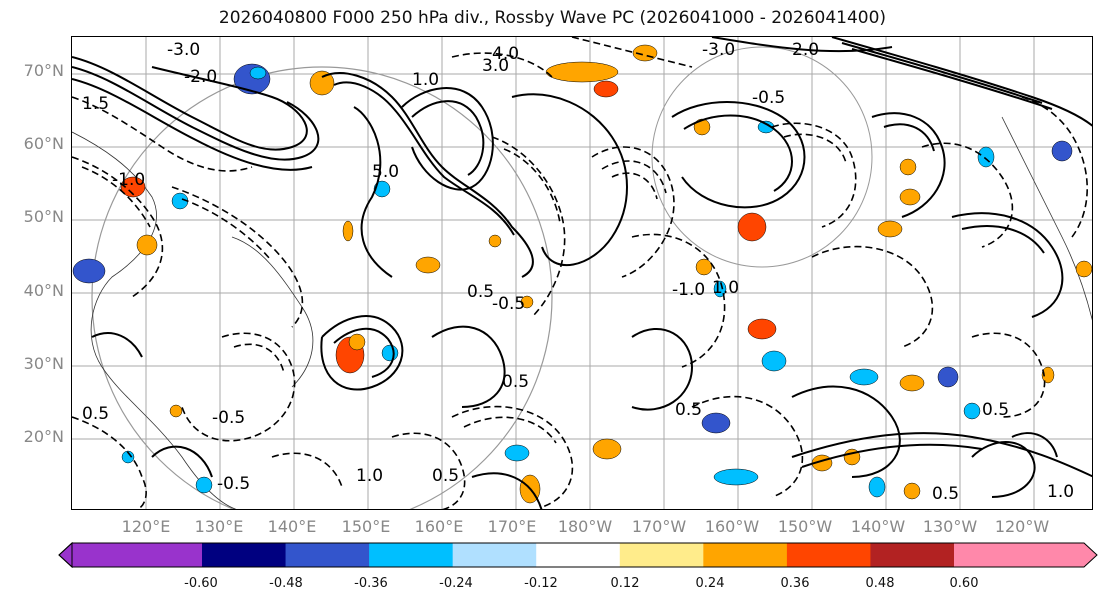  What do you see at coordinates (43, 290) in the screenshot?
I see `lat-label-40: 40°N` at bounding box center [43, 290].